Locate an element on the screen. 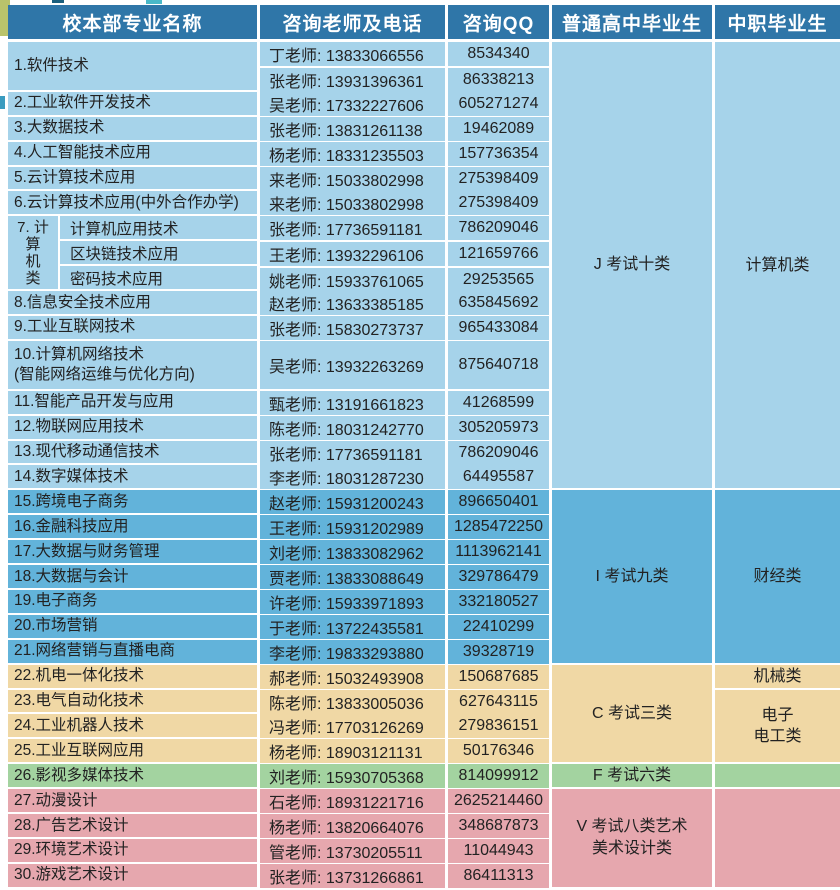 Image resolution: width=840 pixels, height=890 pixels. exam-category-line: C 考试三类 is located at coordinates (631, 713).